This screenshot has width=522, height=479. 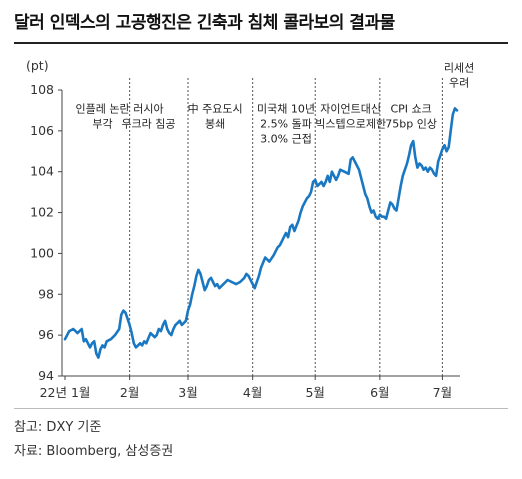 What do you see at coordinates (42, 212) in the screenshot?
I see `y-tick-label: 102` at bounding box center [42, 212].